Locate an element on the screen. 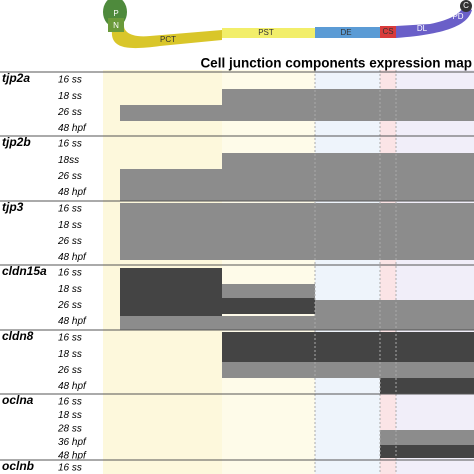  gene-name: tjp3 is located at coordinates (13, 207).